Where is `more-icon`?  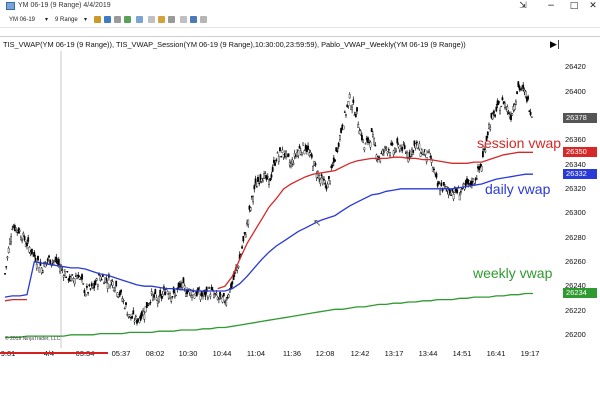
more-icon is located at coordinates (203, 19).